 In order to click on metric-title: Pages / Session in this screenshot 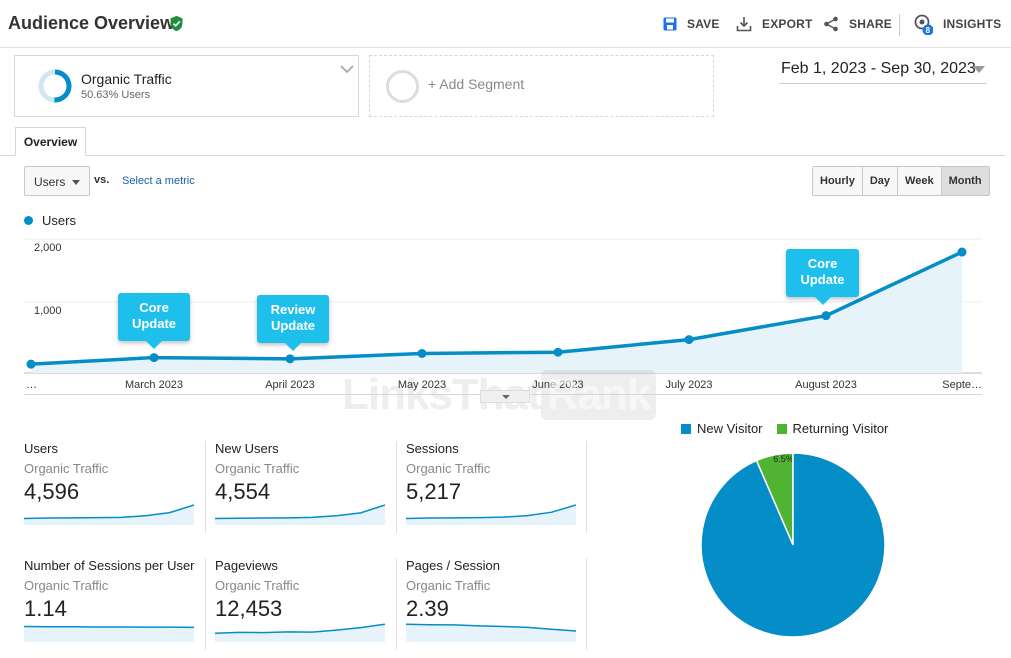, I will do `click(453, 565)`.